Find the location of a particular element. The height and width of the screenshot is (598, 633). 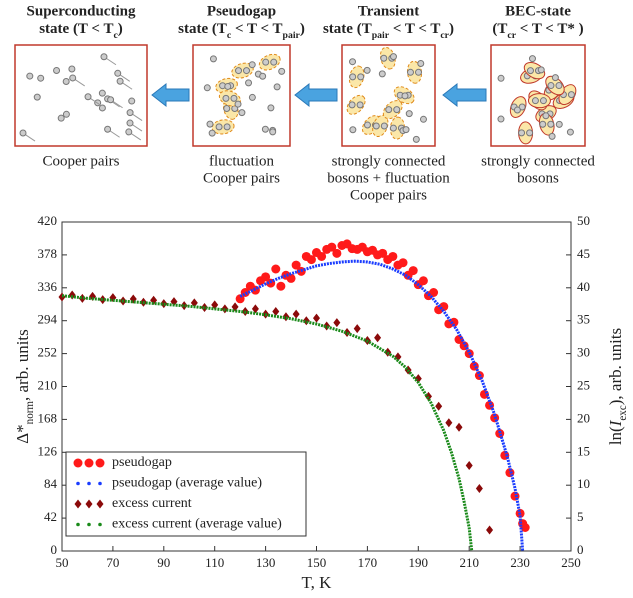

y-tick-label: 0 is located at coordinates (54, 549).